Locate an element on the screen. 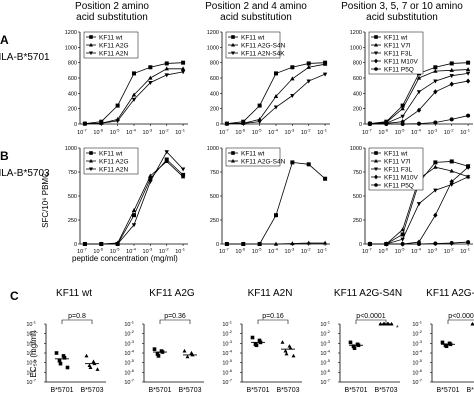 Image resolution: width=474 pixels, height=408 pixels. y-tick-label: 250 is located at coordinates (72, 221).